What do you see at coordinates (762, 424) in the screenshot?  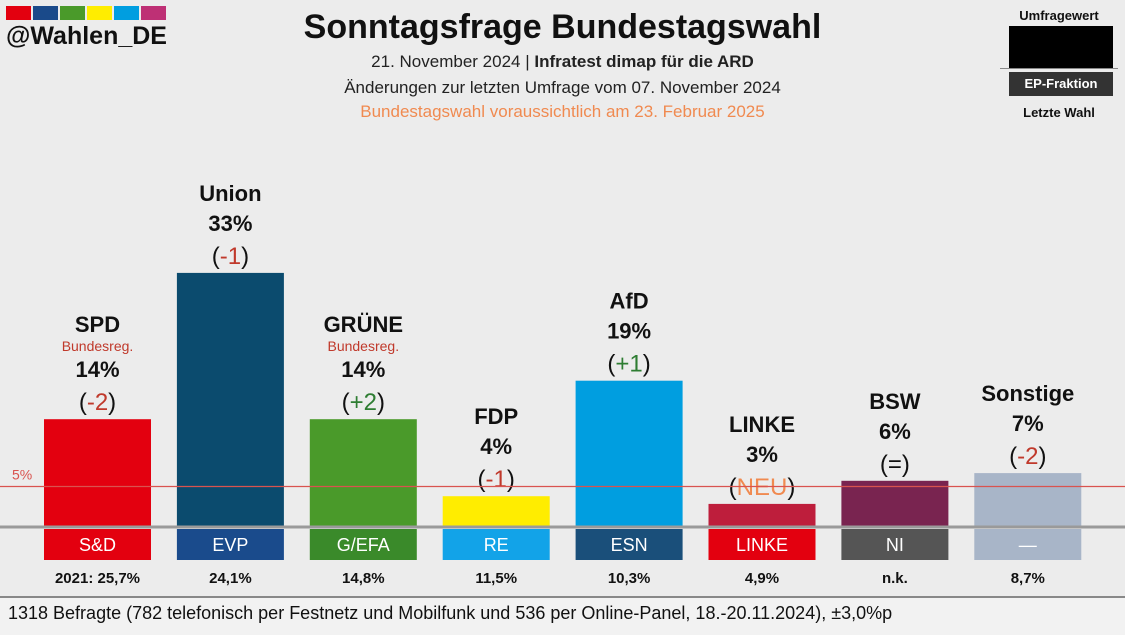 I see `category-label: LINKE` at bounding box center [762, 424].